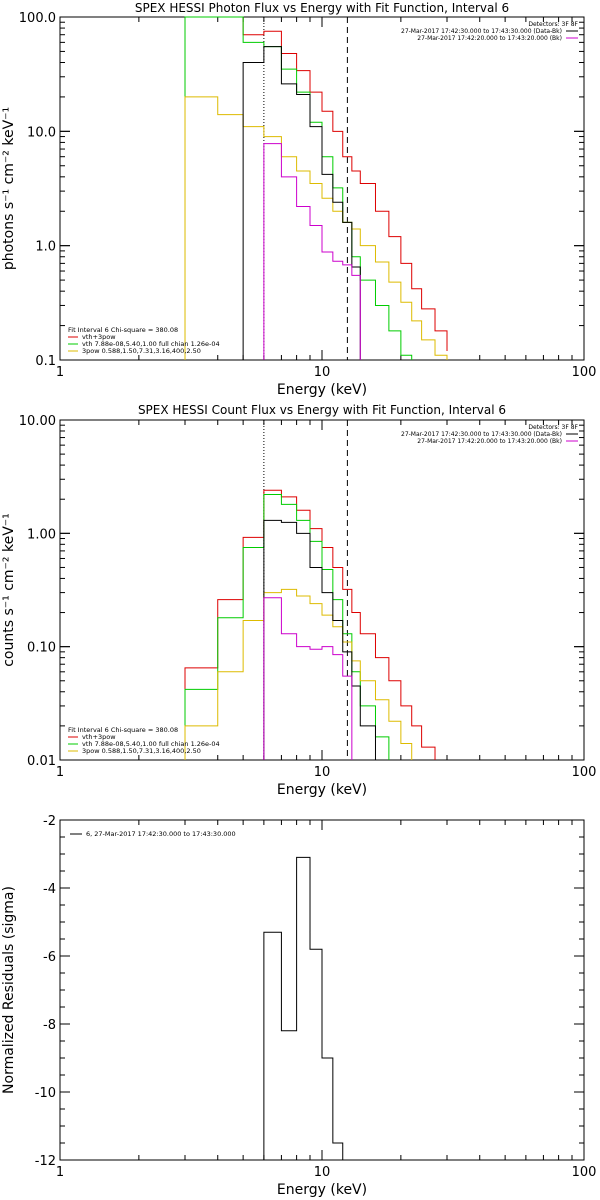 The image size is (600, 1200). I want to click on legend-label-0-2: 3pow 0.588,1.50,7.31,3.16,400,2.50, so click(141, 351).